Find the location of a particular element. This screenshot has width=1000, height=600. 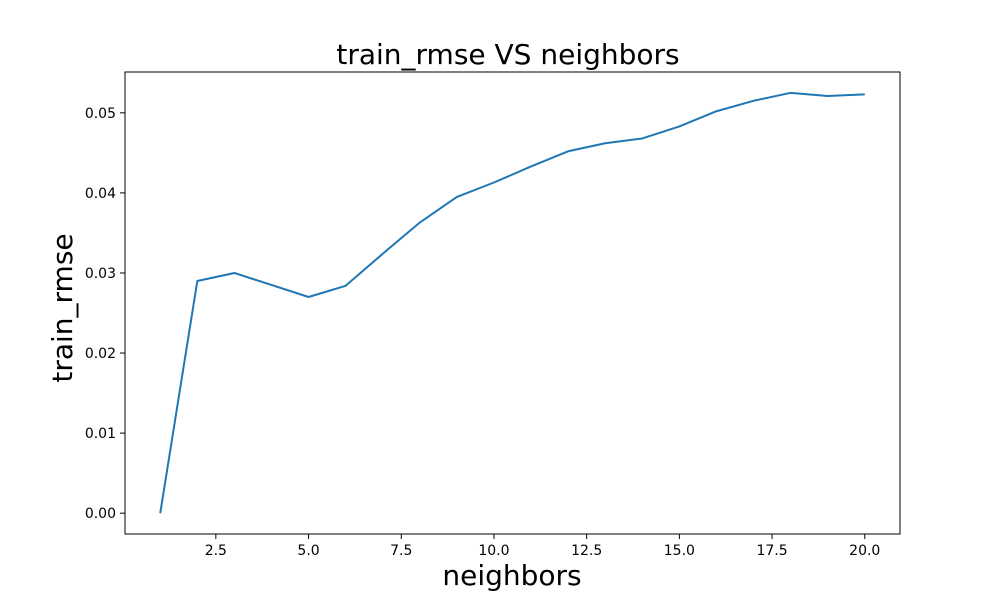

y-tick-label: 0.03 is located at coordinates (100, 274).